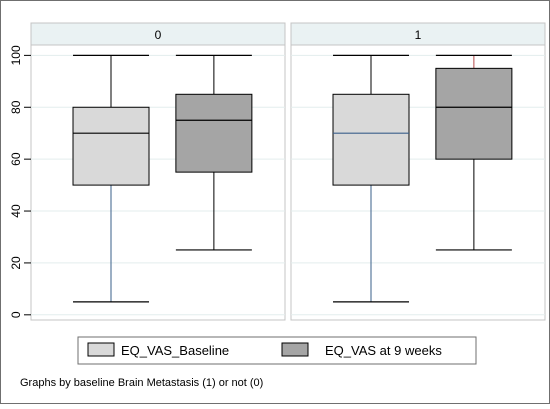 The image size is (550, 409). I want to click on y-axis: 0 20 40 60 80 100, so click(20, 181).